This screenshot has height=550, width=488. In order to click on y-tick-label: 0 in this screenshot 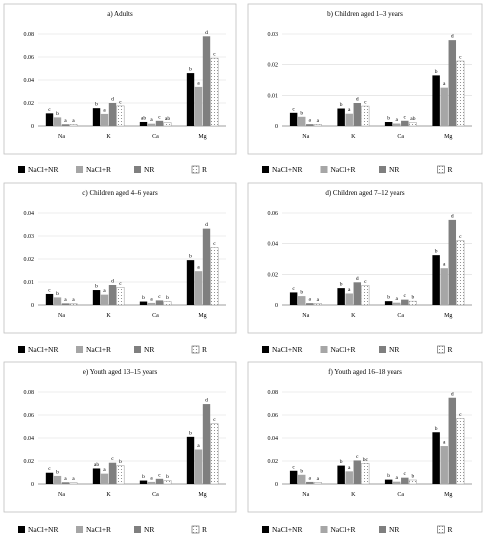, I will do `click(32, 127)`.